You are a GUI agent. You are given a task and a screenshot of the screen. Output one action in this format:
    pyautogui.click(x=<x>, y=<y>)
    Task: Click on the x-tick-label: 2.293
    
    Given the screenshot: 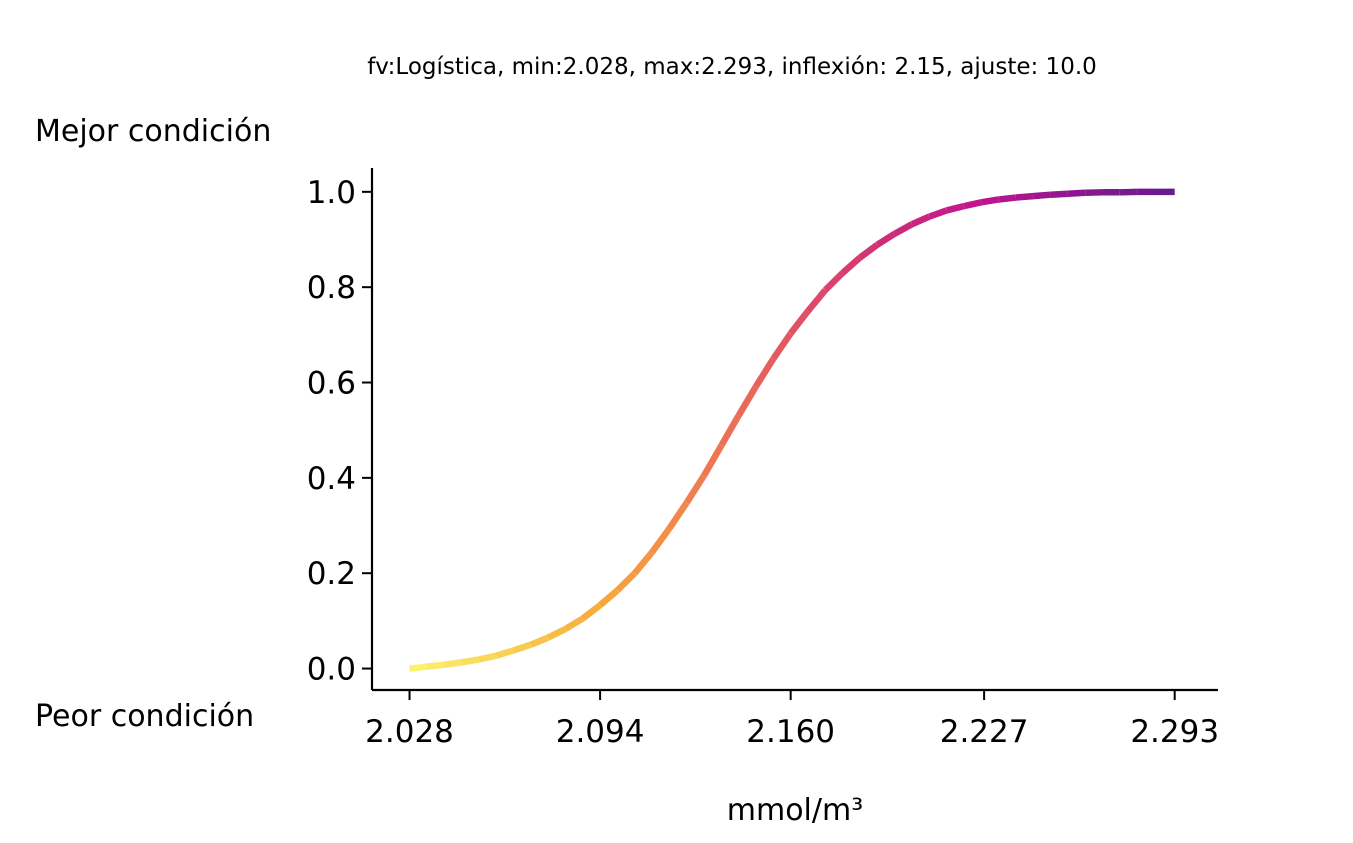 What is the action you would take?
    pyautogui.click(x=1174, y=732)
    